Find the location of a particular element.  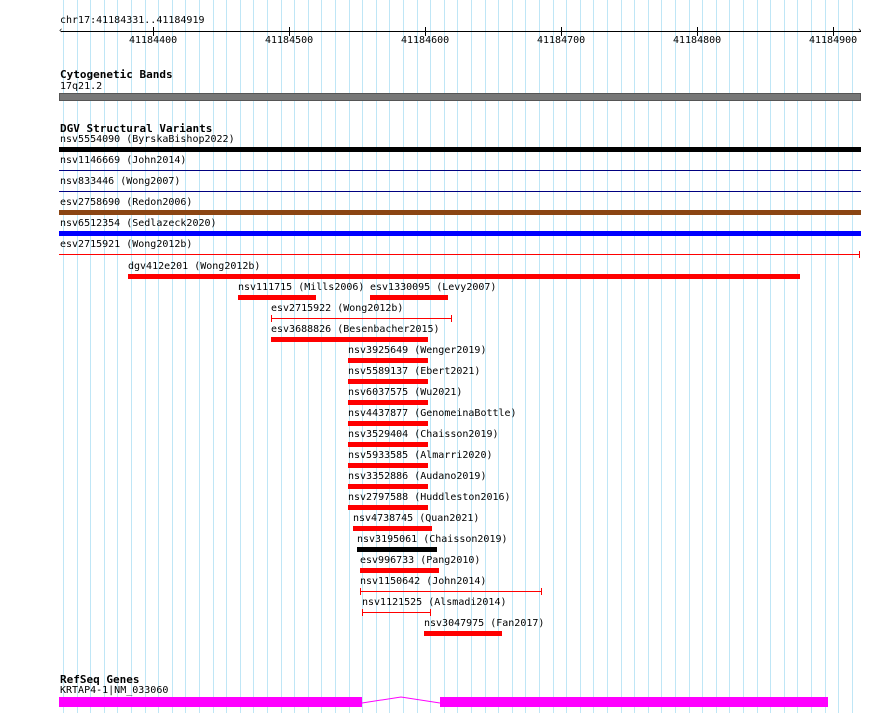

cytoband-bar is located at coordinates (460, 97).